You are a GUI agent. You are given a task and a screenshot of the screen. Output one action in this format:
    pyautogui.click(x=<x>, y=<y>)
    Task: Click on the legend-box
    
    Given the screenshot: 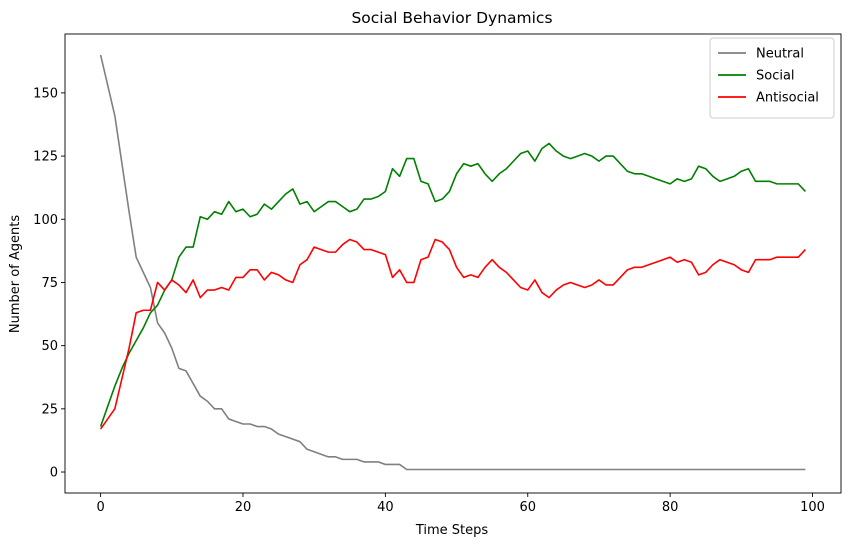 What is the action you would take?
    pyautogui.click(x=772, y=78)
    